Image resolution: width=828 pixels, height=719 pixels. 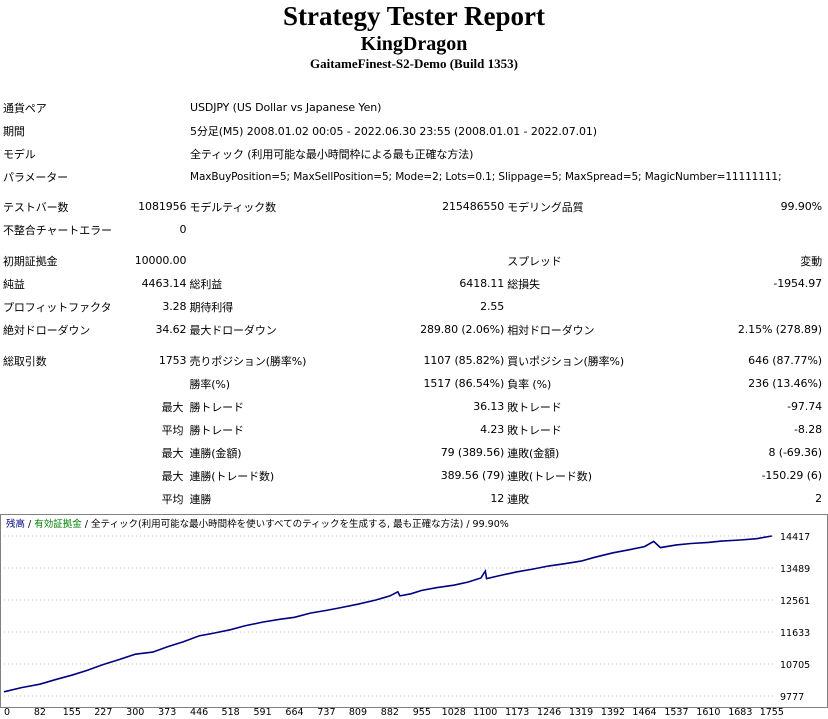 What do you see at coordinates (58, 524) in the screenshot?
I see `legend-equity: 有効証拠金` at bounding box center [58, 524].